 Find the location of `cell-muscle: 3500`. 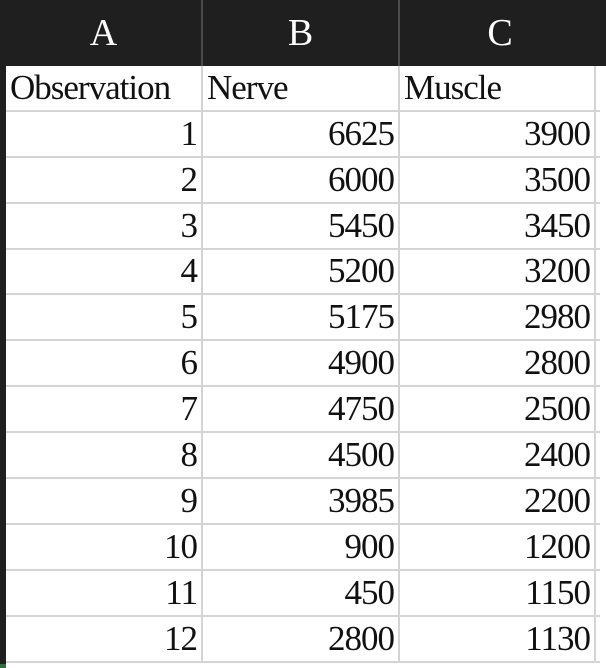

cell-muscle: 3500 is located at coordinates (498, 179).